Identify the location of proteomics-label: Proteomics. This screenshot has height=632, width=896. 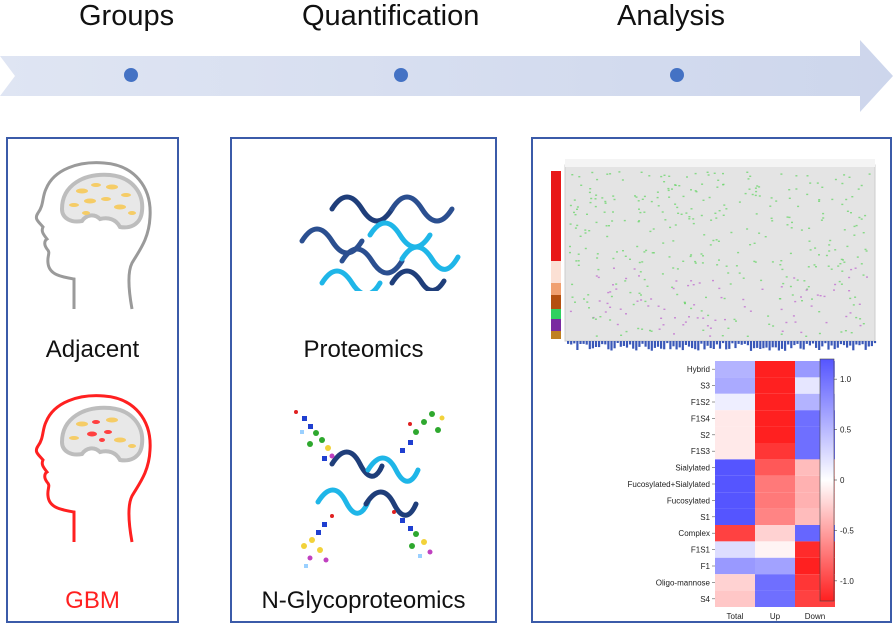
(363, 349).